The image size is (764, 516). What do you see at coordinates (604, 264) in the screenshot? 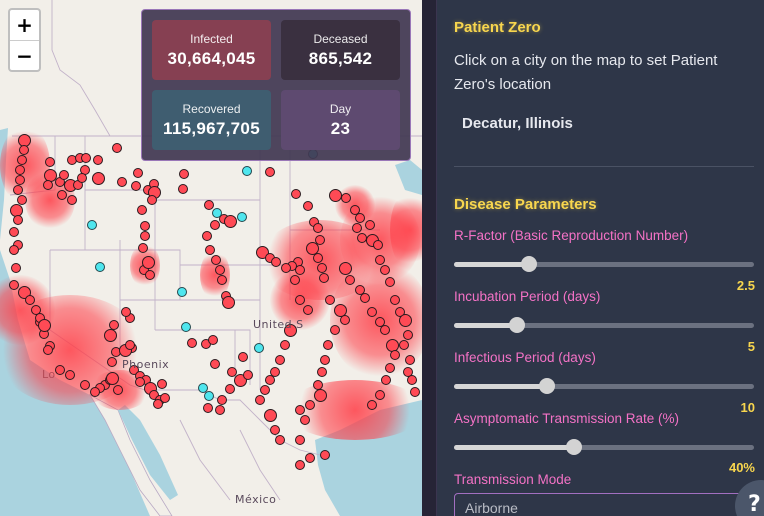
I see `r-factor-slider` at bounding box center [604, 264].